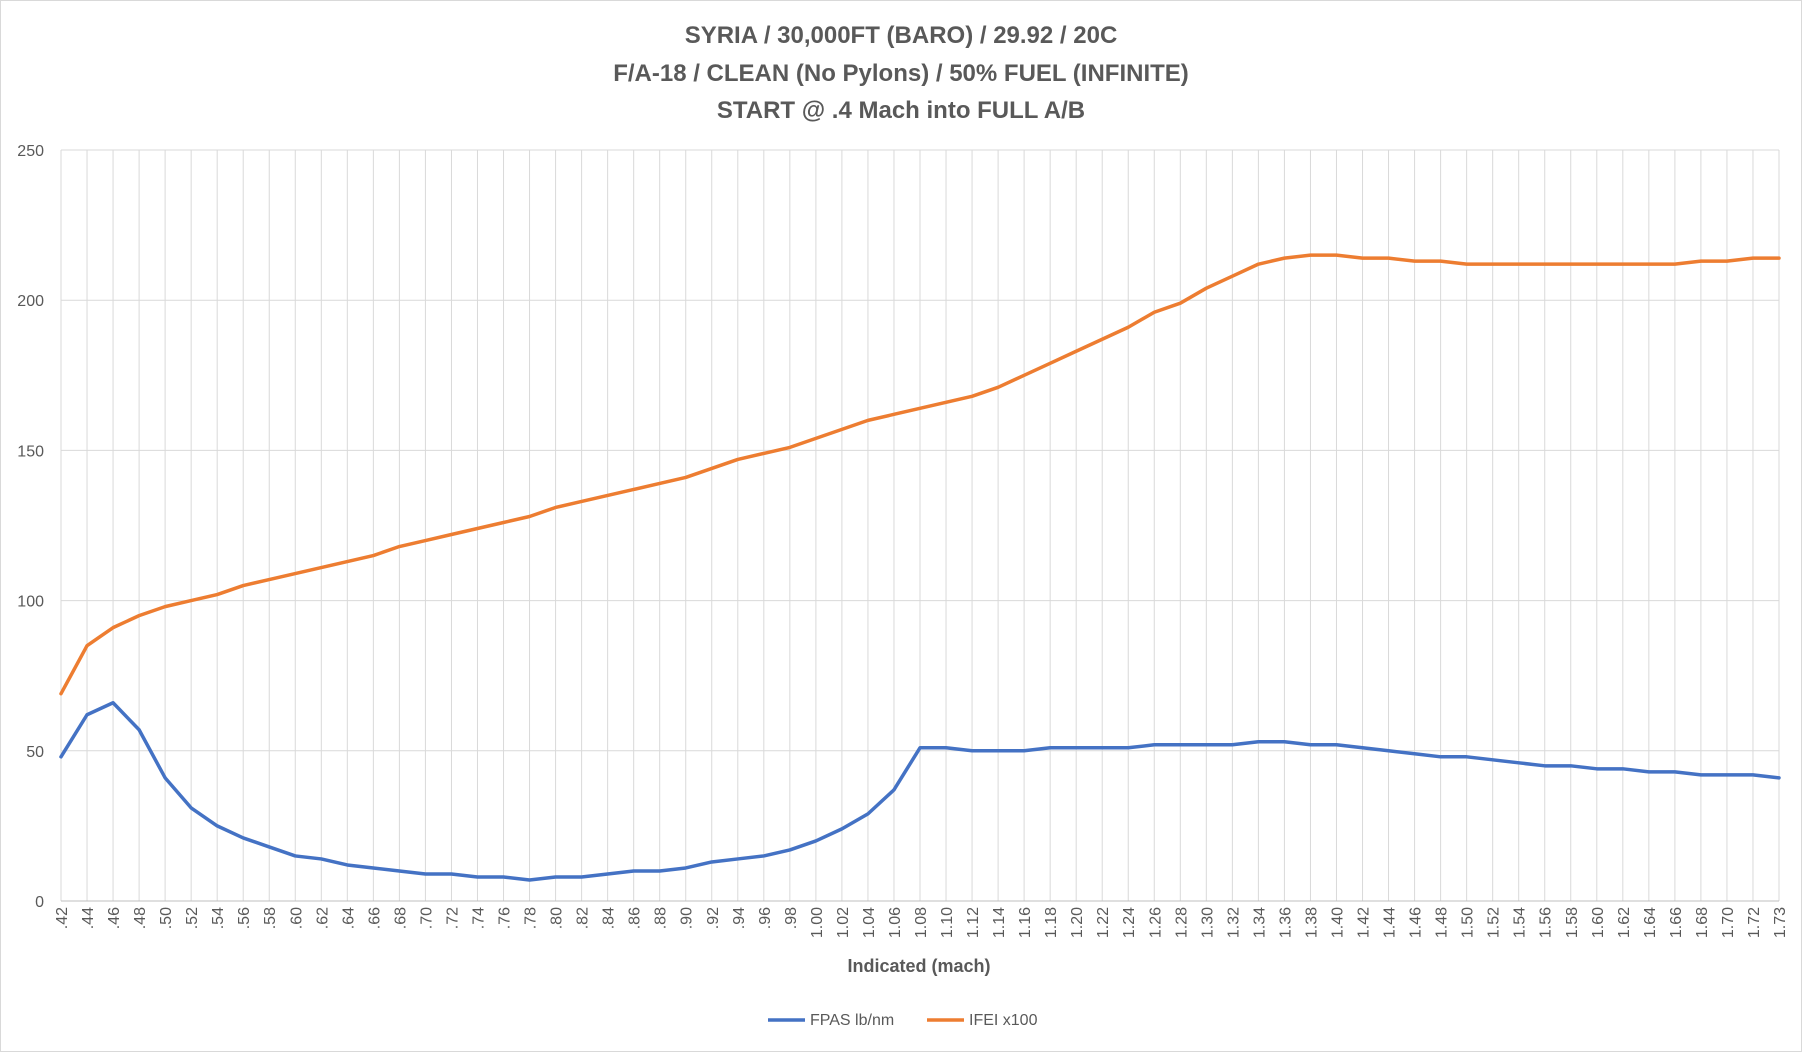 This screenshot has width=1802, height=1052. What do you see at coordinates (973, 922) in the screenshot?
I see `x-tick-label: 1.12` at bounding box center [973, 922].